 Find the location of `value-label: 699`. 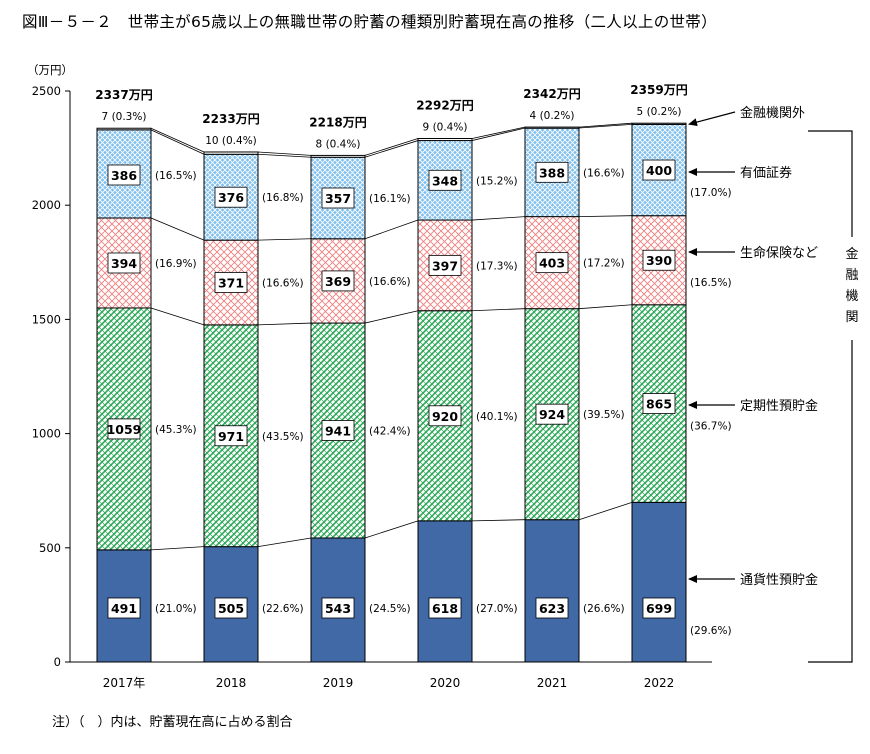

value-label: 699 is located at coordinates (659, 608).